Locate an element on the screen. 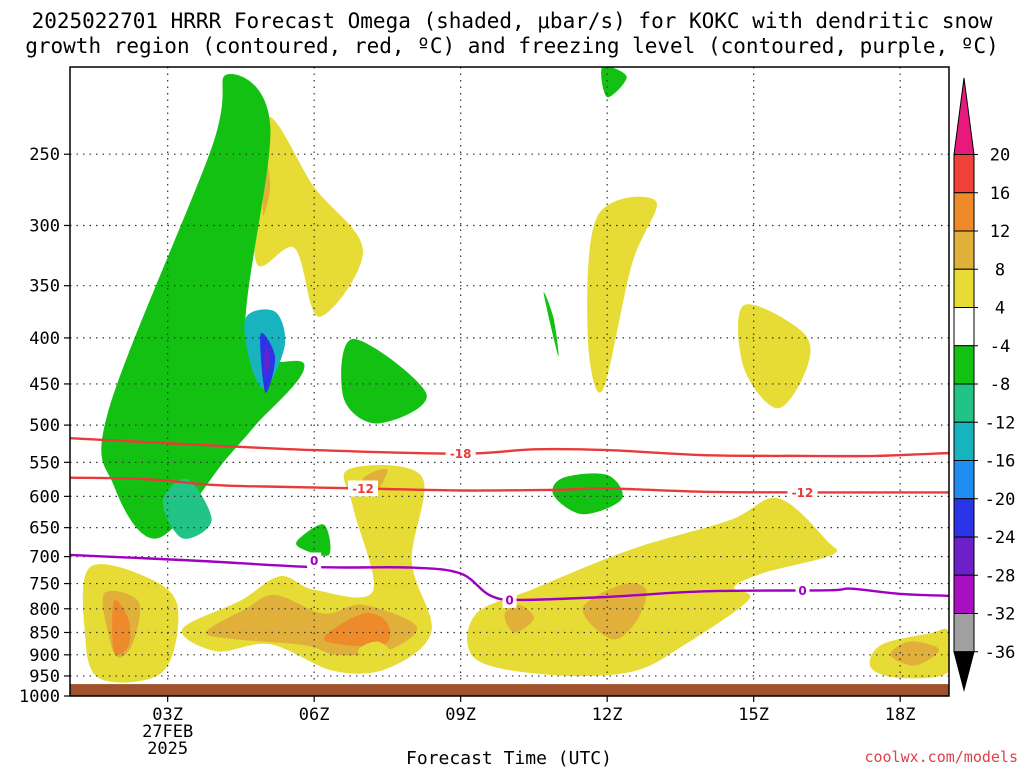  y-tick-label-450: 450 is located at coordinates (44, 385).